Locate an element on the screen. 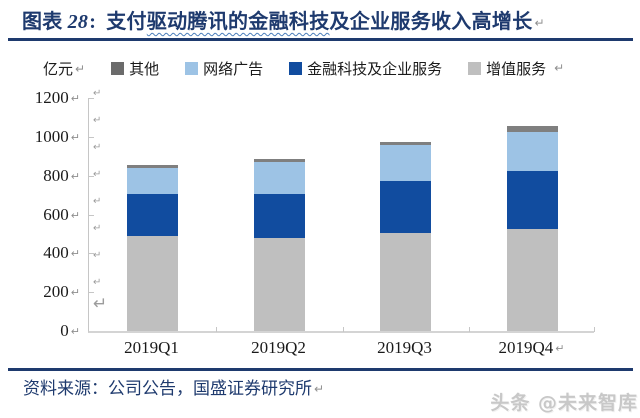  y-tick-label: 400 ↵ is located at coordinates (40, 253).